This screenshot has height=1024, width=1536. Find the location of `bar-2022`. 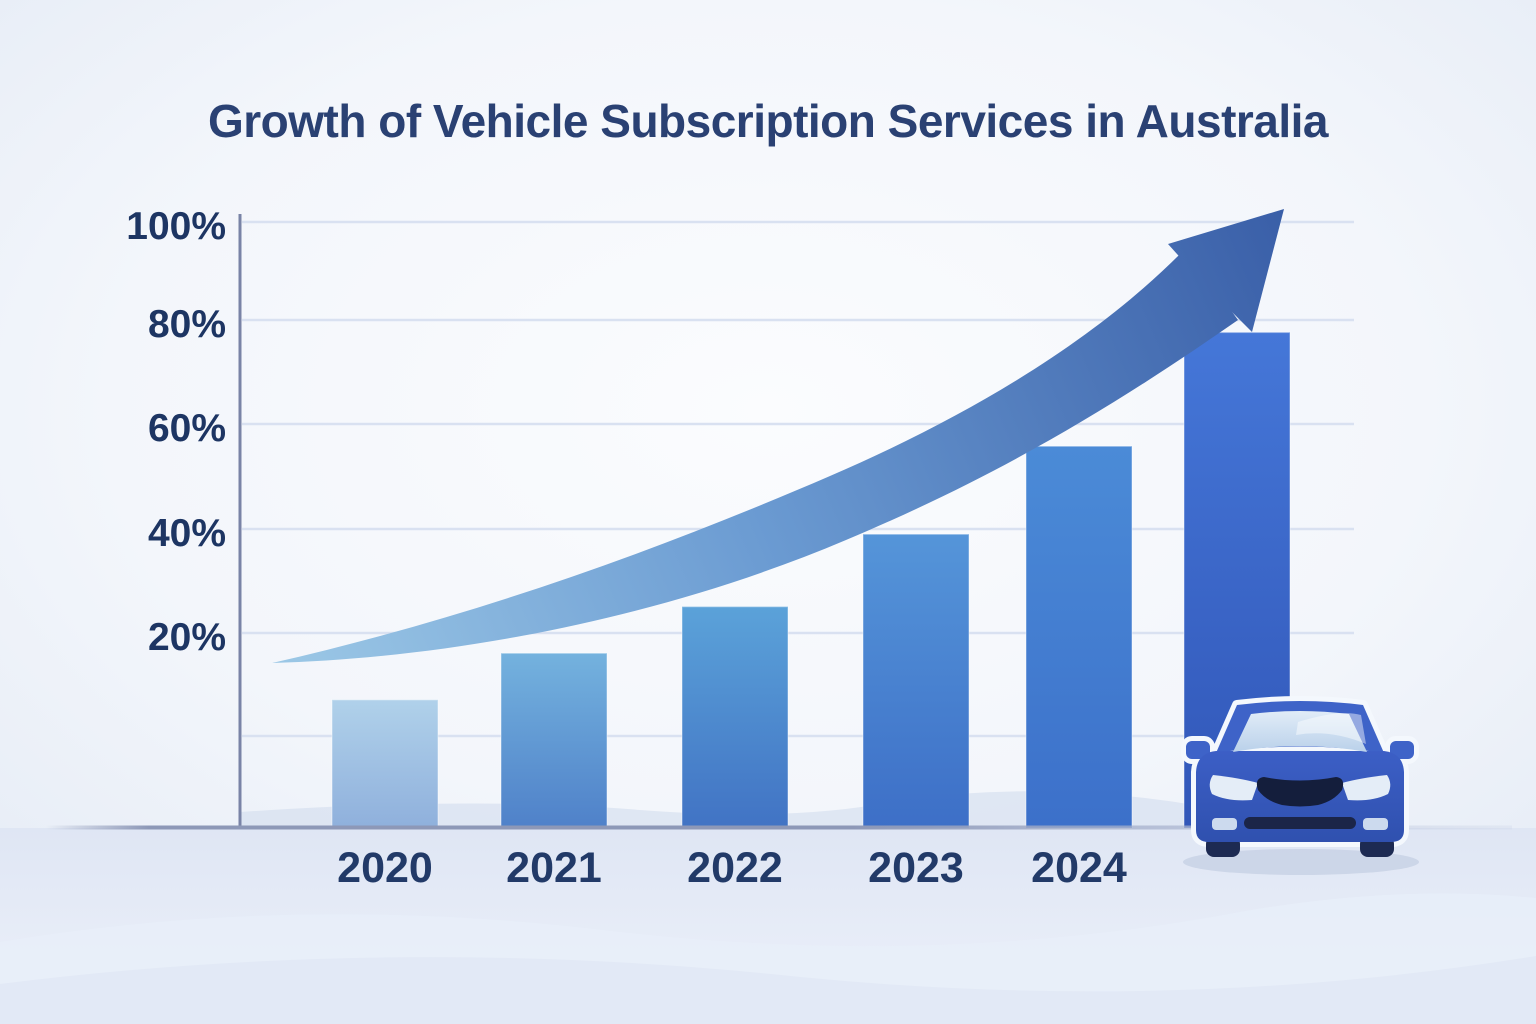

bar-2022 is located at coordinates (735, 717).